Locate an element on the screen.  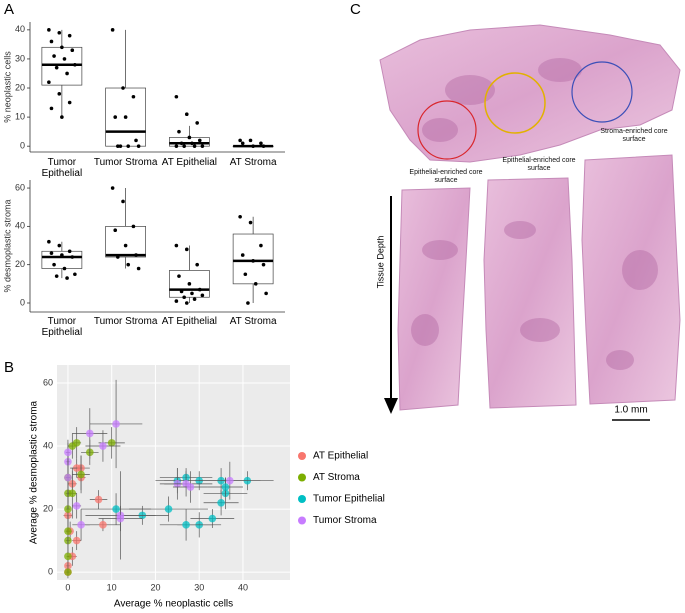
annotation: Stroma-enriched core surface is located at coordinates (634, 135).